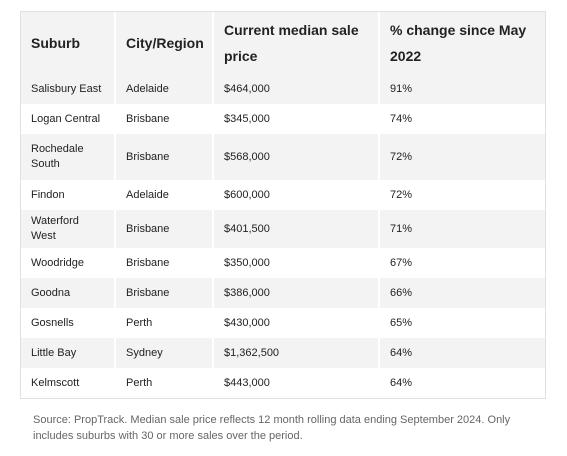 This screenshot has height=456, width=567. Describe the element at coordinates (164, 43) in the screenshot. I see `header-city-region: City/Region` at that location.